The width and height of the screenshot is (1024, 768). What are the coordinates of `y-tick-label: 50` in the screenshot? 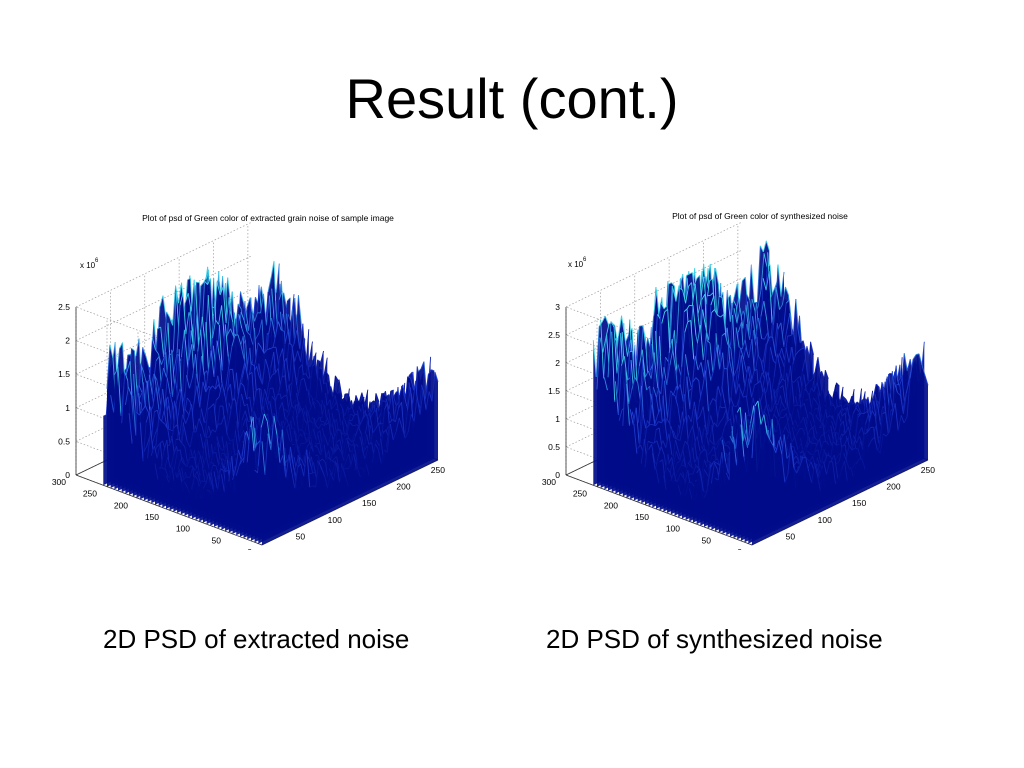 It's located at (217, 540).